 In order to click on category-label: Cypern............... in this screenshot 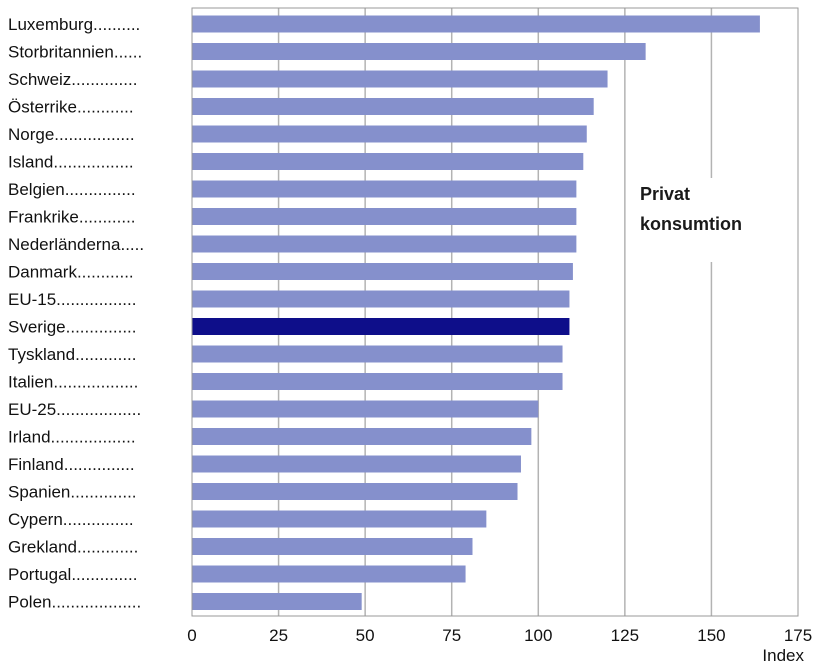, I will do `click(71, 519)`.